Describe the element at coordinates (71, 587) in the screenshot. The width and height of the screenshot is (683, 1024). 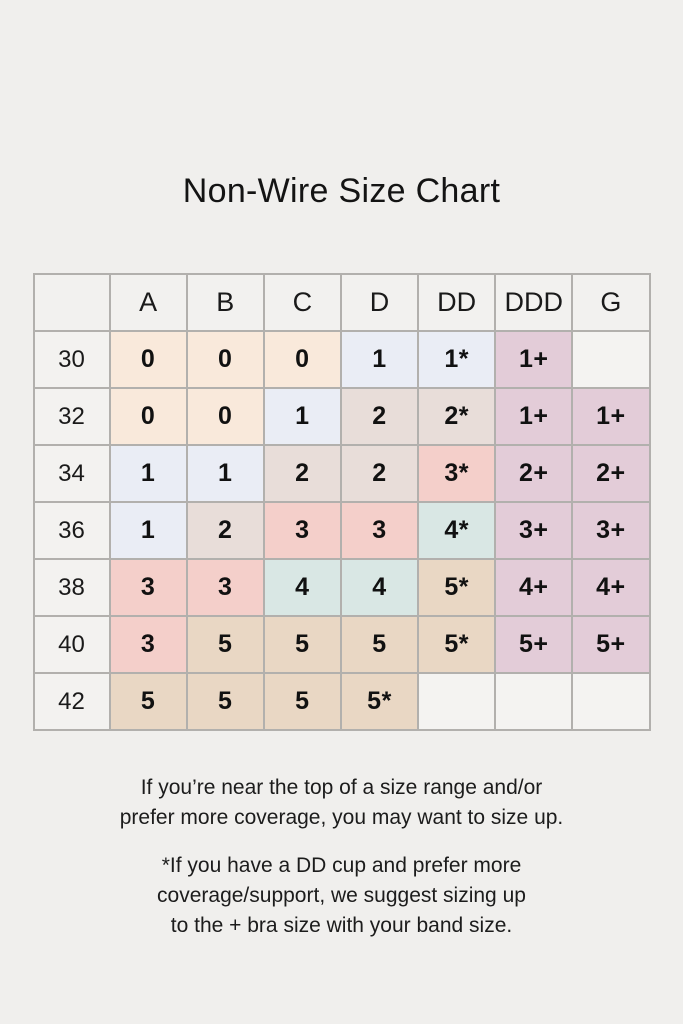
I see `band-size-label: 38` at that location.